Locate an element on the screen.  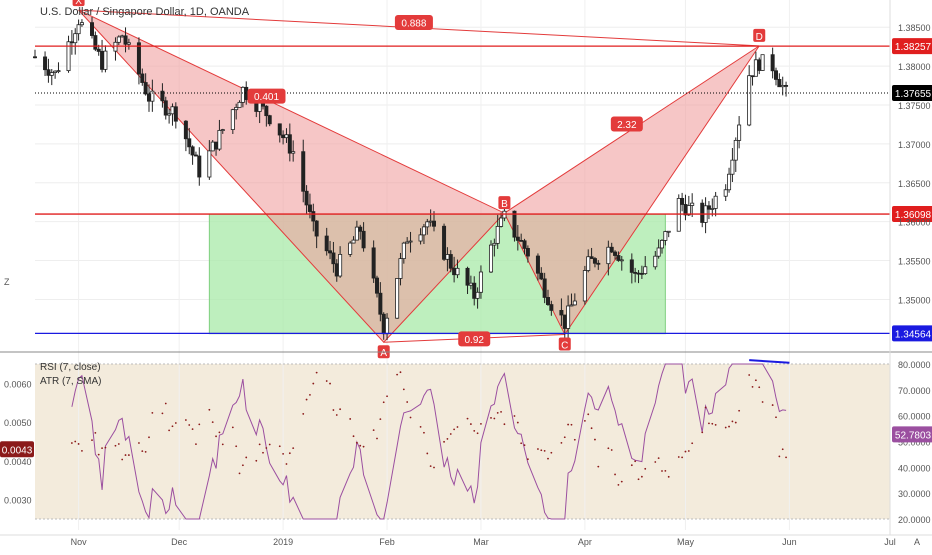
time-tick-label: Mar is located at coordinates (481, 542).